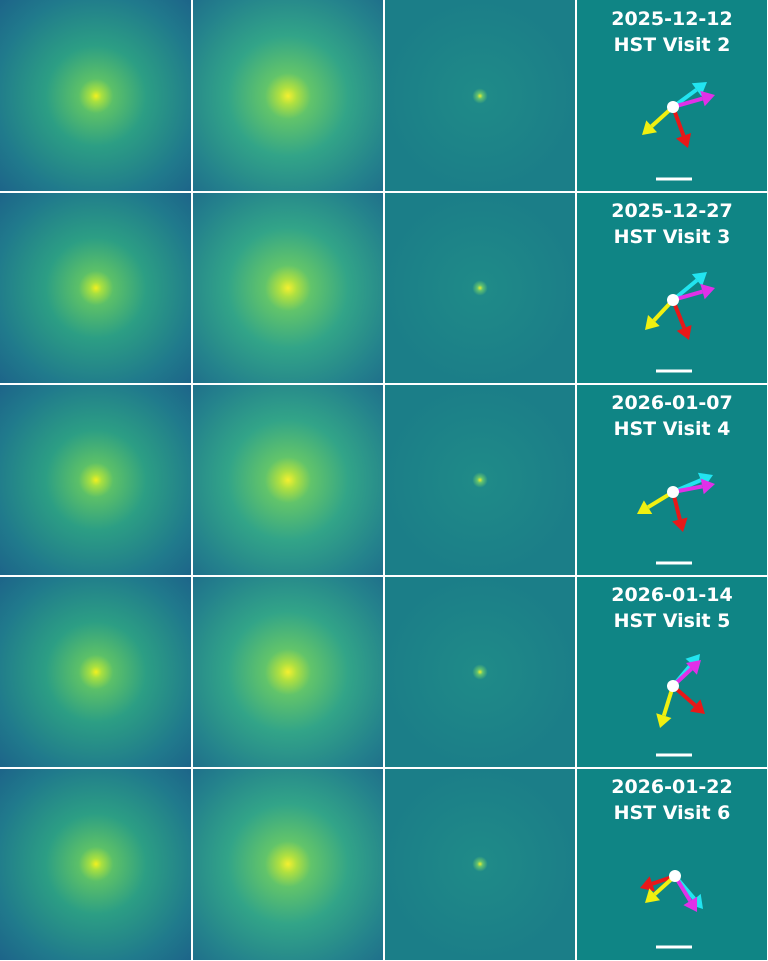 The height and width of the screenshot is (961, 768). I want to click on date-label: 2026-01-22, so click(672, 787).